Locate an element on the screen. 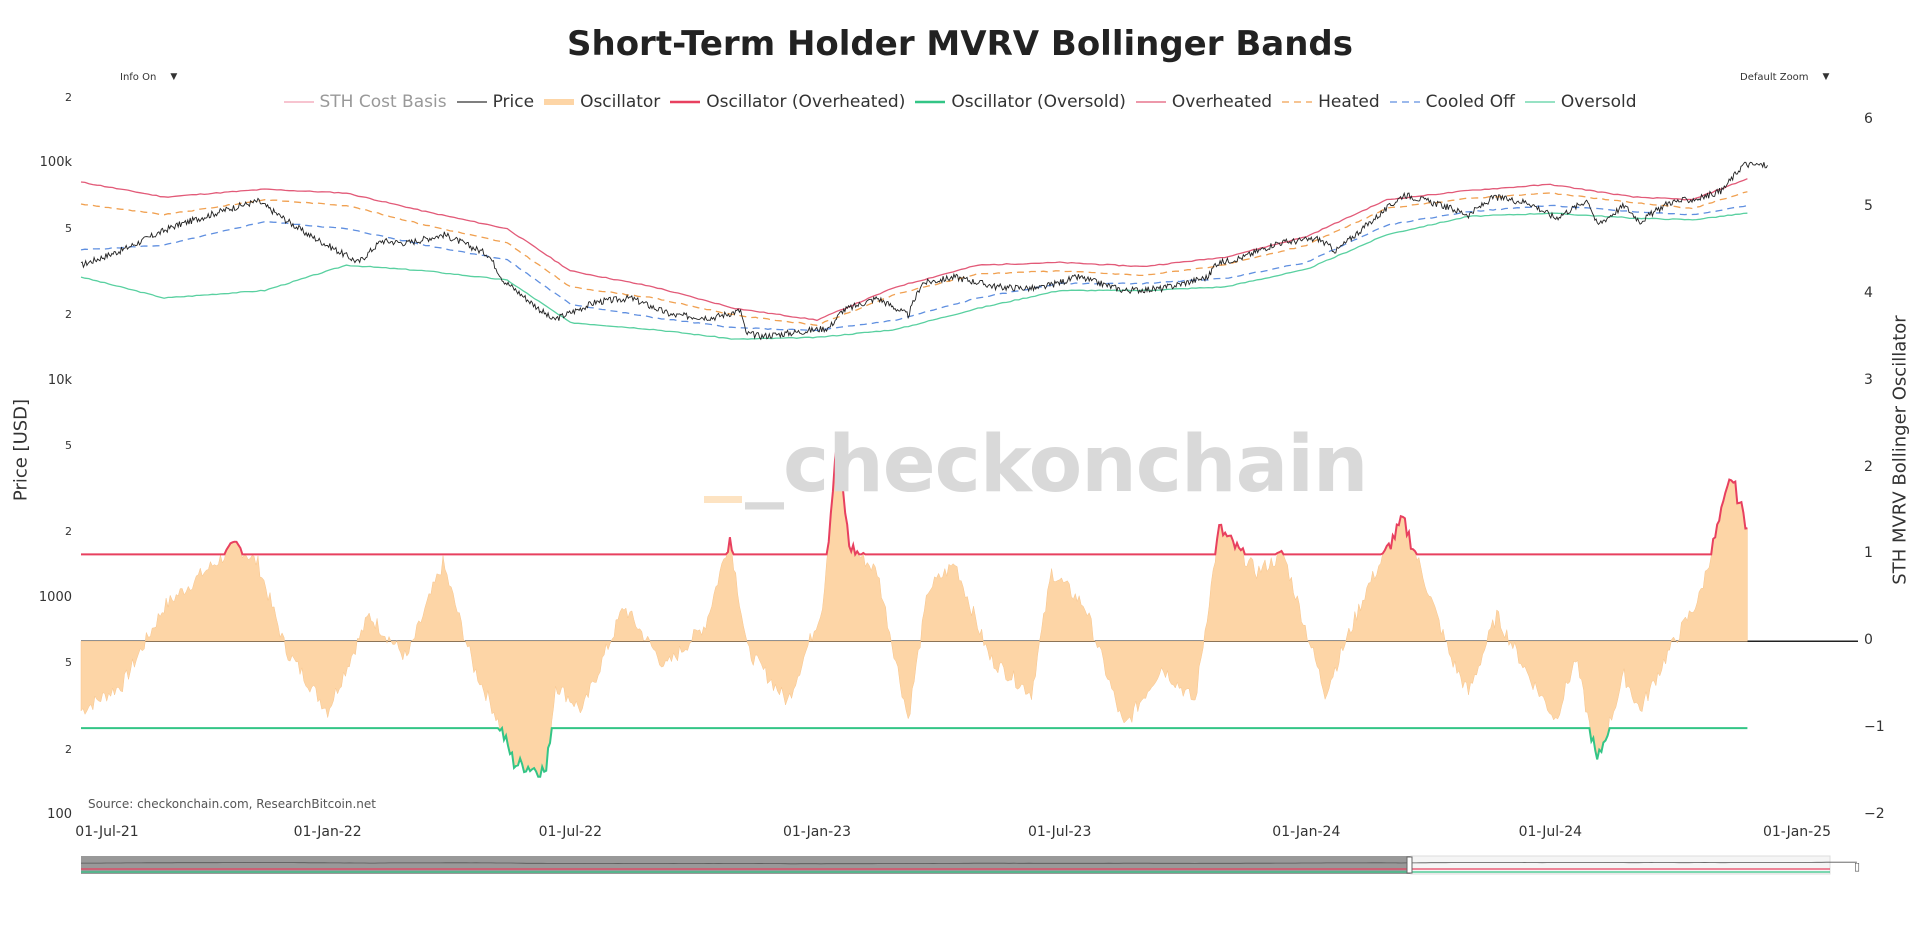 The image size is (1920, 925). y-right-tick-label: −1 is located at coordinates (1874, 727).